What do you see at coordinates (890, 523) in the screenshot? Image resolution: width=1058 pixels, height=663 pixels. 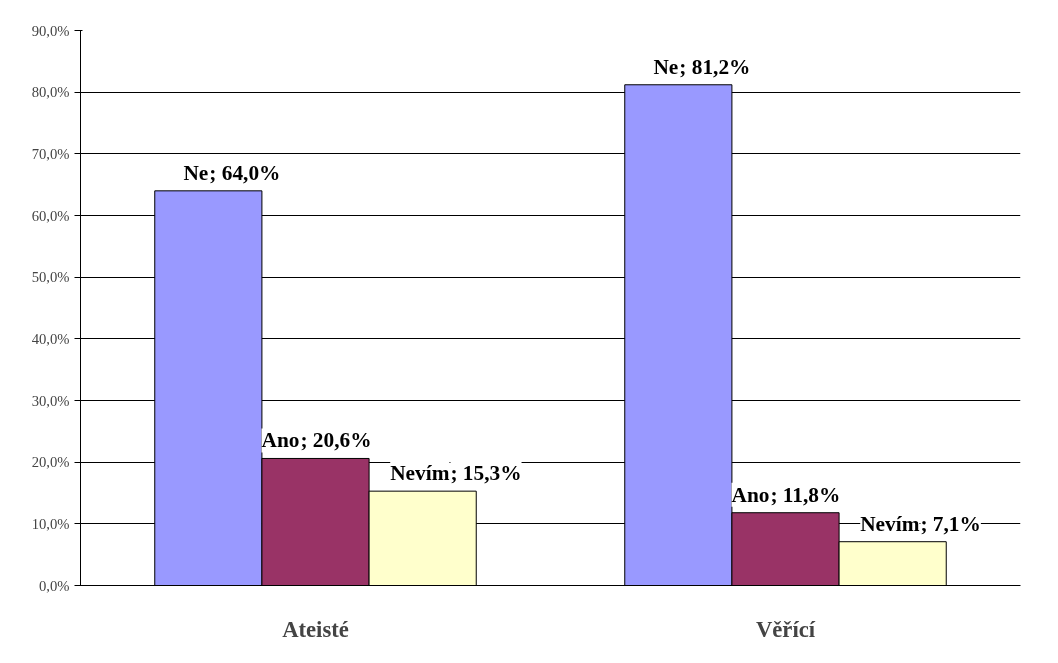 I see `text: Nevím` at bounding box center [890, 523].